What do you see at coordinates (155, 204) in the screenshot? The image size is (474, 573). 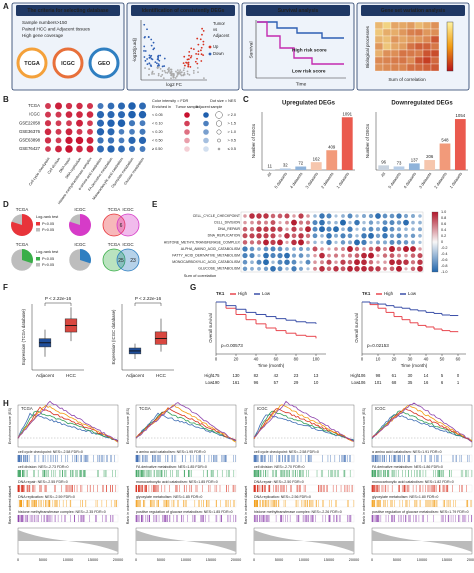 I see `panel-letter: E` at bounding box center [155, 204].